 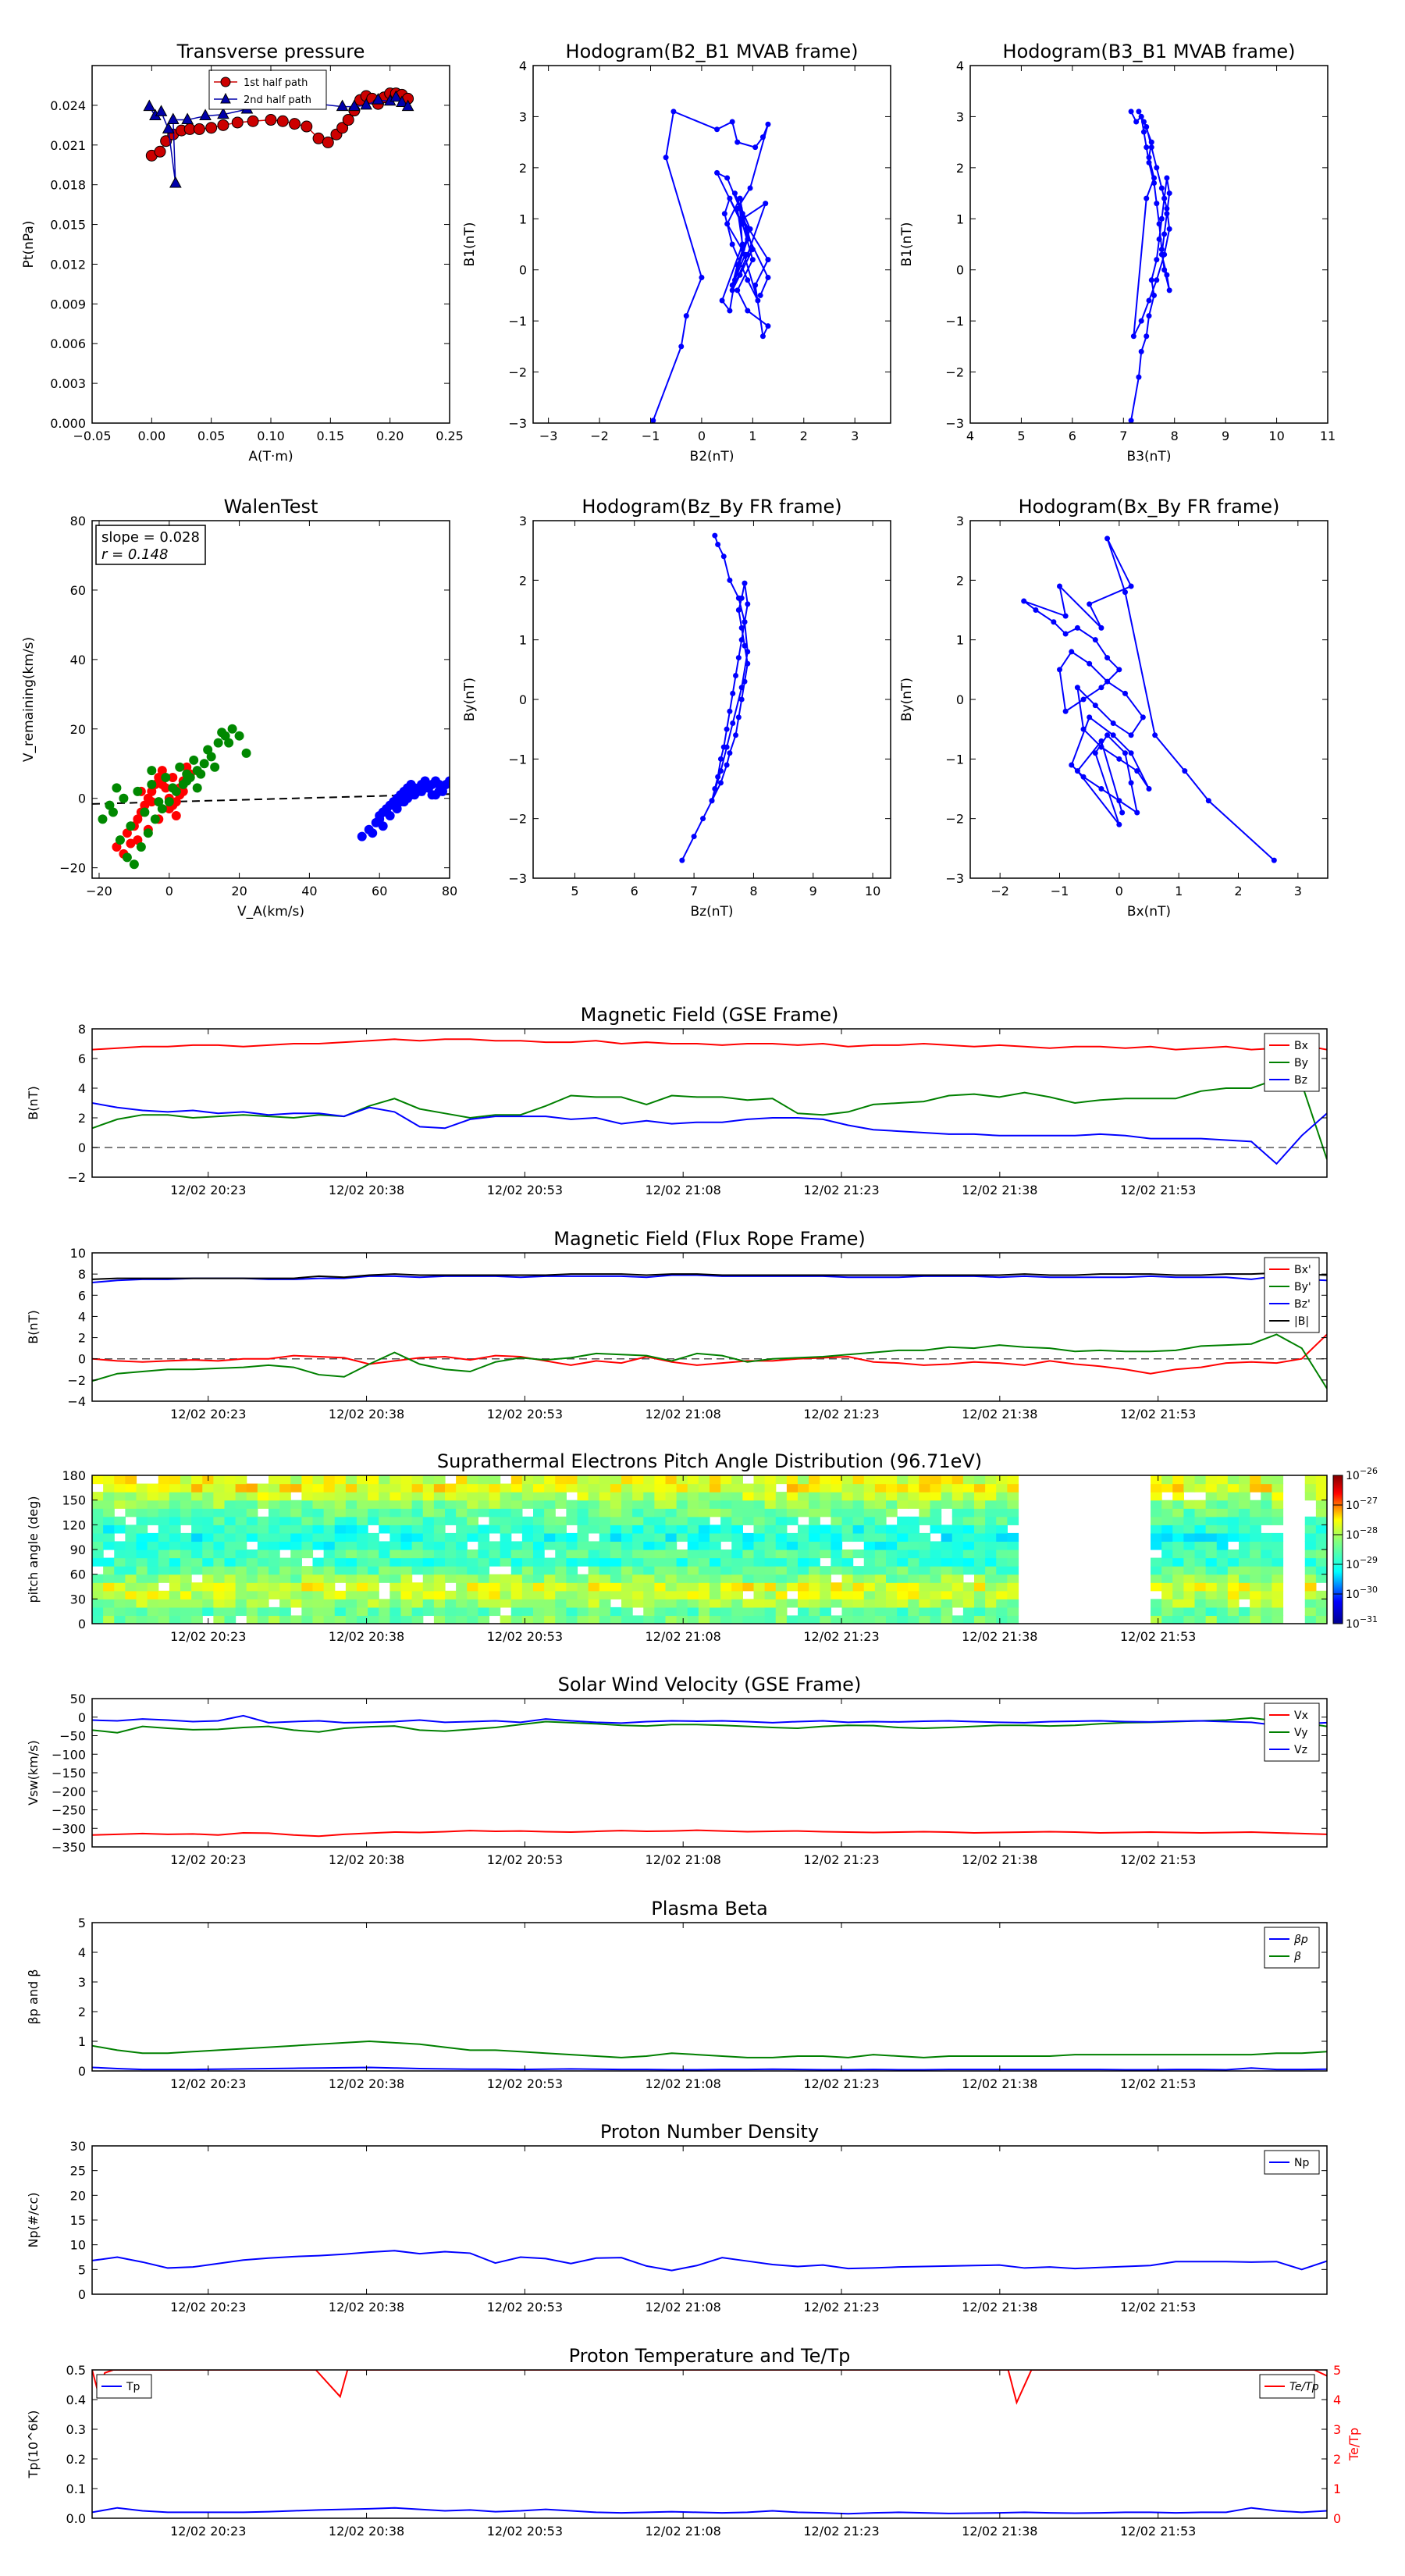 I want to click on colorbar, so click(x=1338, y=1549).